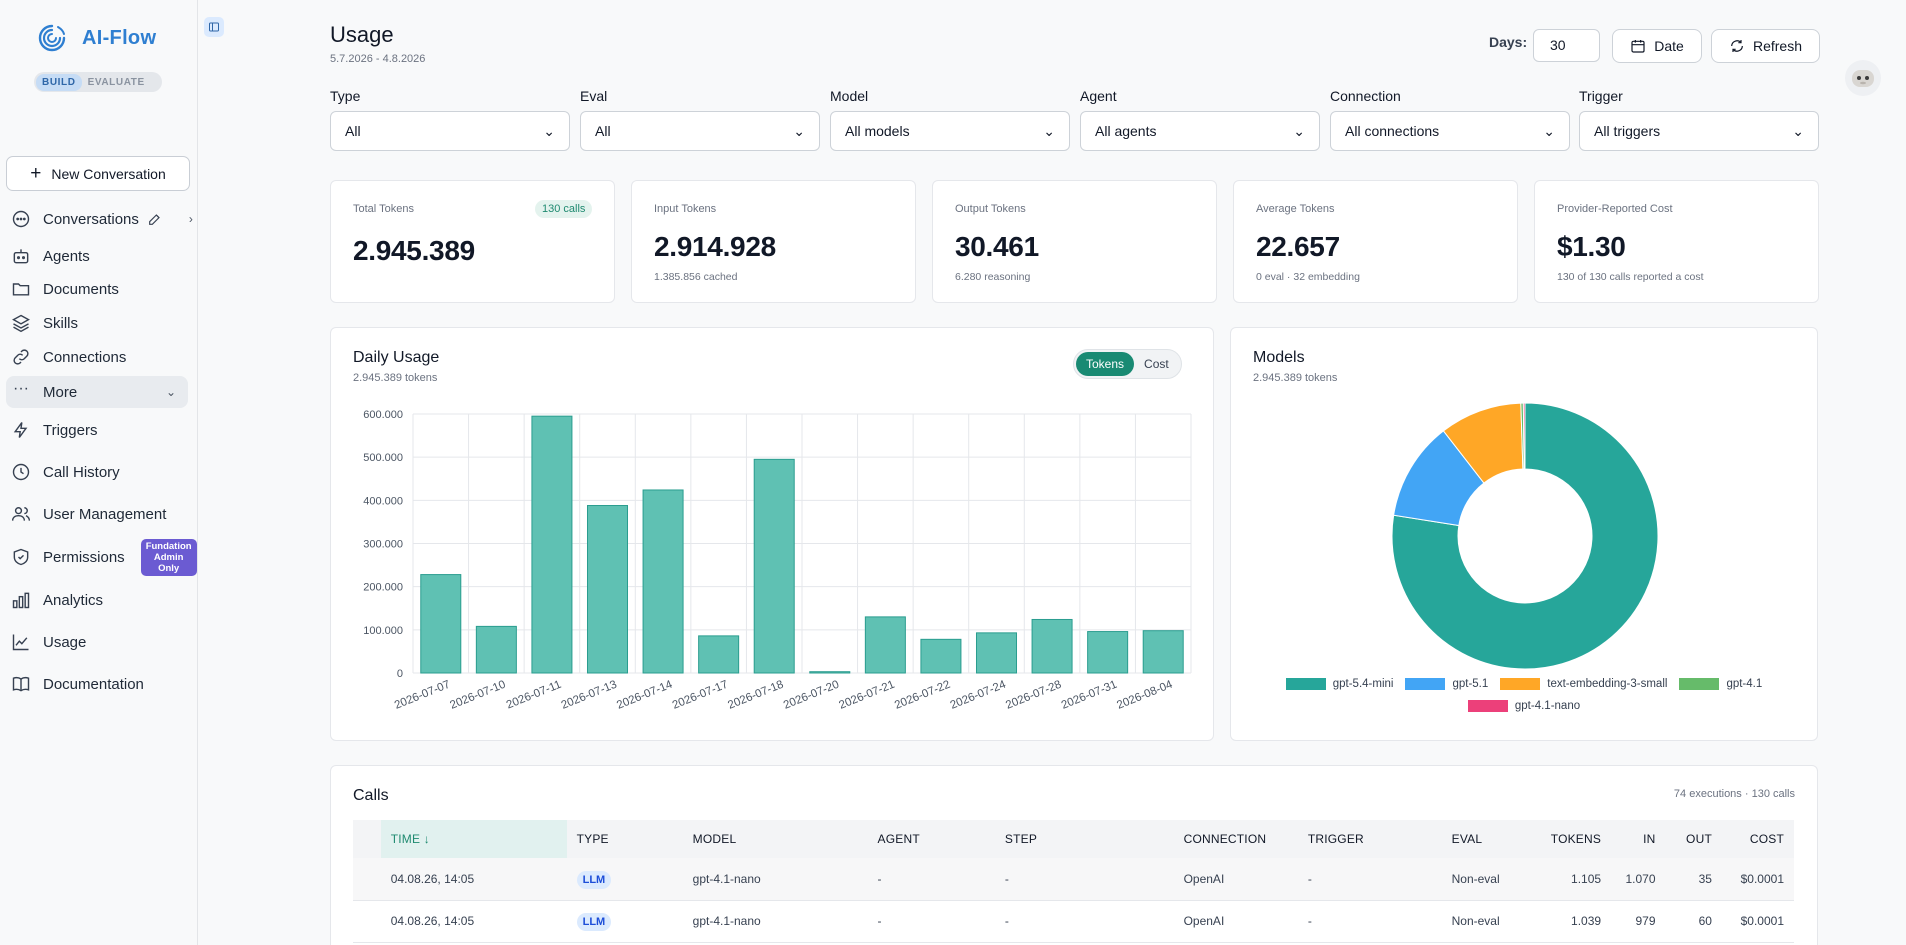  Describe the element at coordinates (473, 839) in the screenshot. I see `column-time: TIME ↓` at that location.